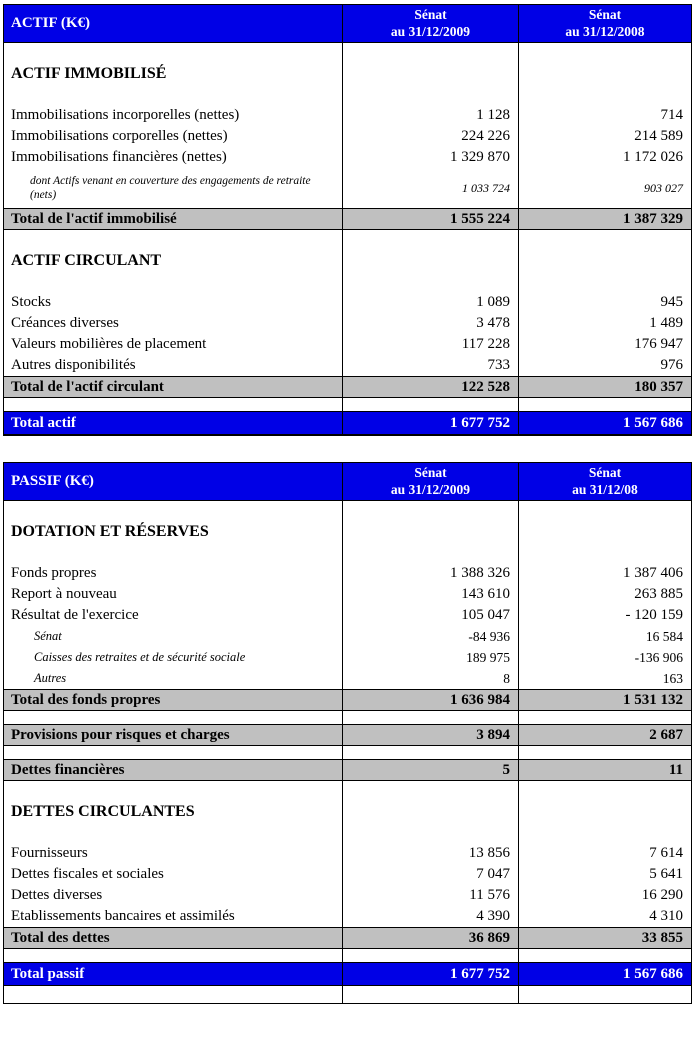 The image size is (695, 1064). What do you see at coordinates (75, 615) in the screenshot?
I see `row-label: Résultat de l'exercice` at bounding box center [75, 615].